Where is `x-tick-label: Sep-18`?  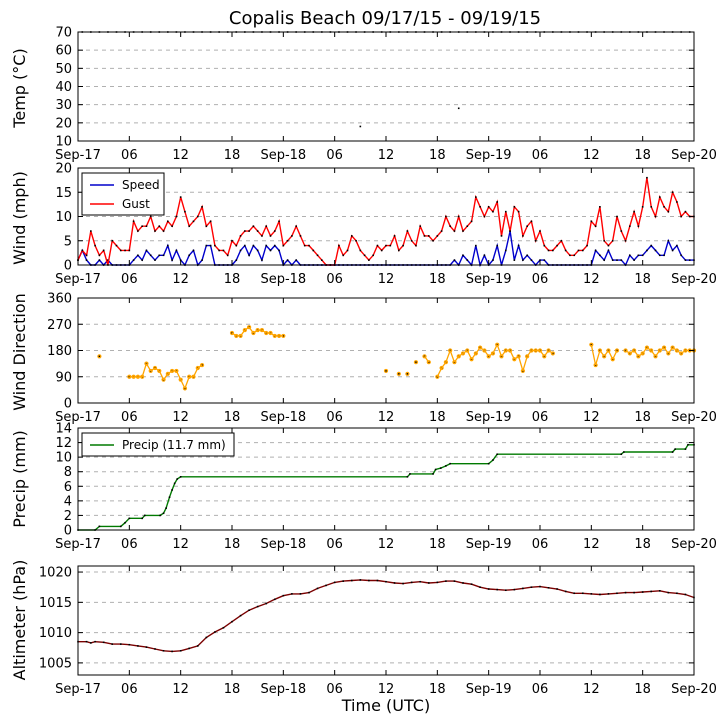
x-tick-label: Sep-18 is located at coordinates (283, 279).